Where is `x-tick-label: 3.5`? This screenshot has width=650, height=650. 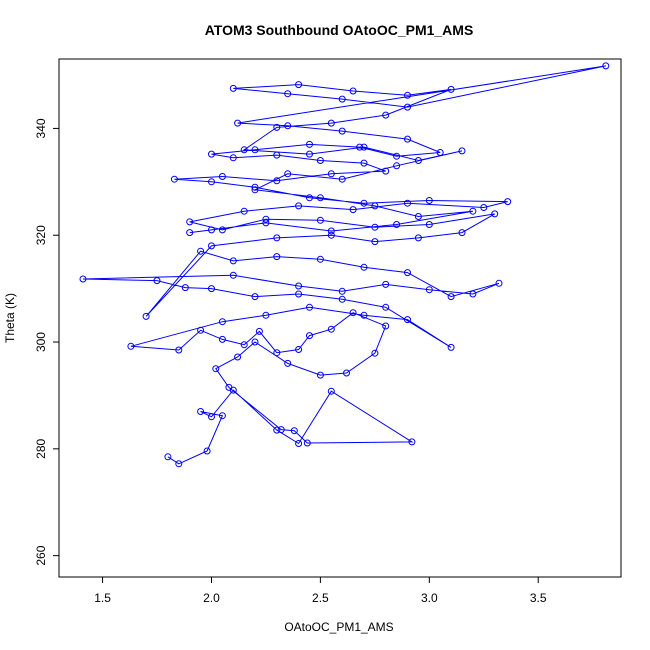 x-tick-label: 3.5 is located at coordinates (538, 598).